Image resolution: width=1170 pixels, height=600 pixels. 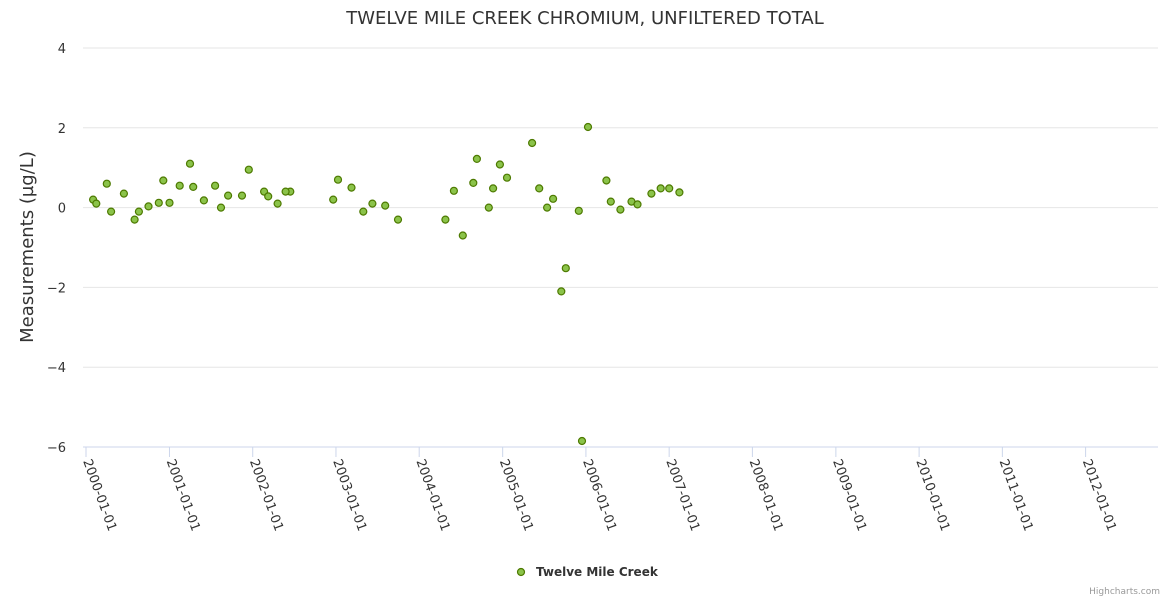 I want to click on x-tick-label: 2004-01-01, so click(x=432, y=495).